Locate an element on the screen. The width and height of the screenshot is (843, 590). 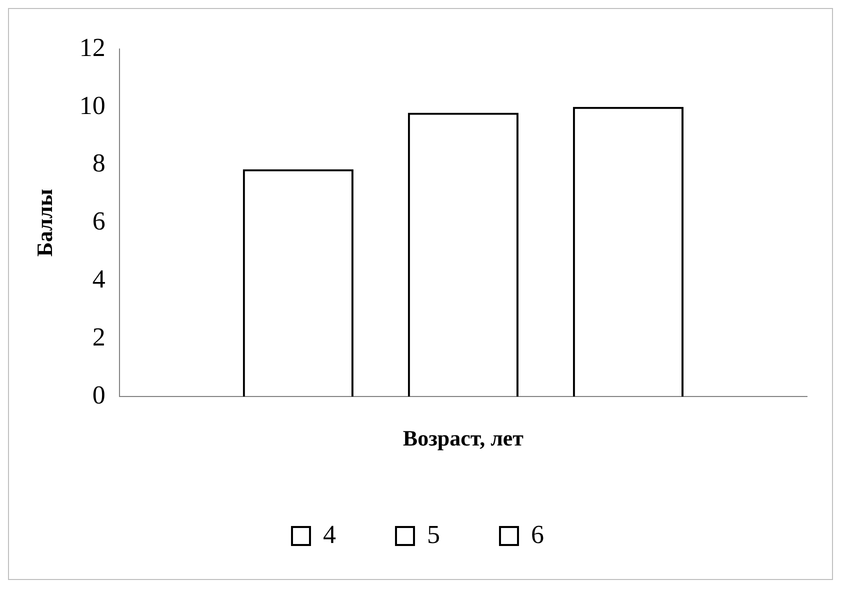
y-axis-title: Баллы is located at coordinates (44, 222).